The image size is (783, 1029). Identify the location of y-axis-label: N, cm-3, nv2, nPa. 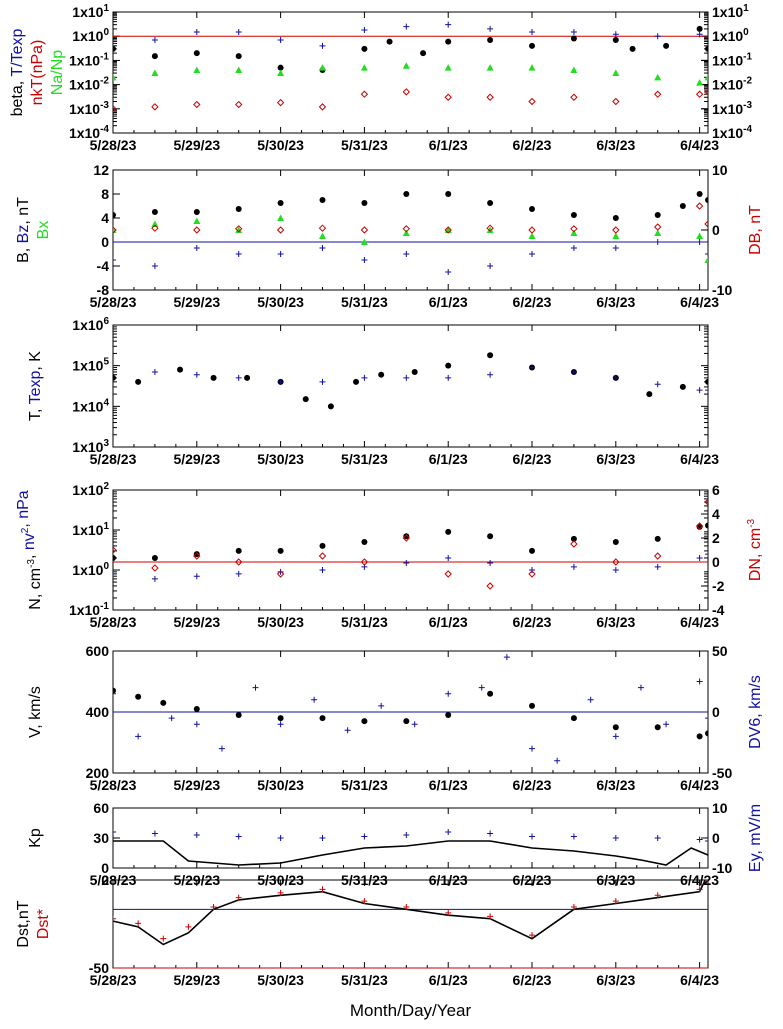
(29, 550).